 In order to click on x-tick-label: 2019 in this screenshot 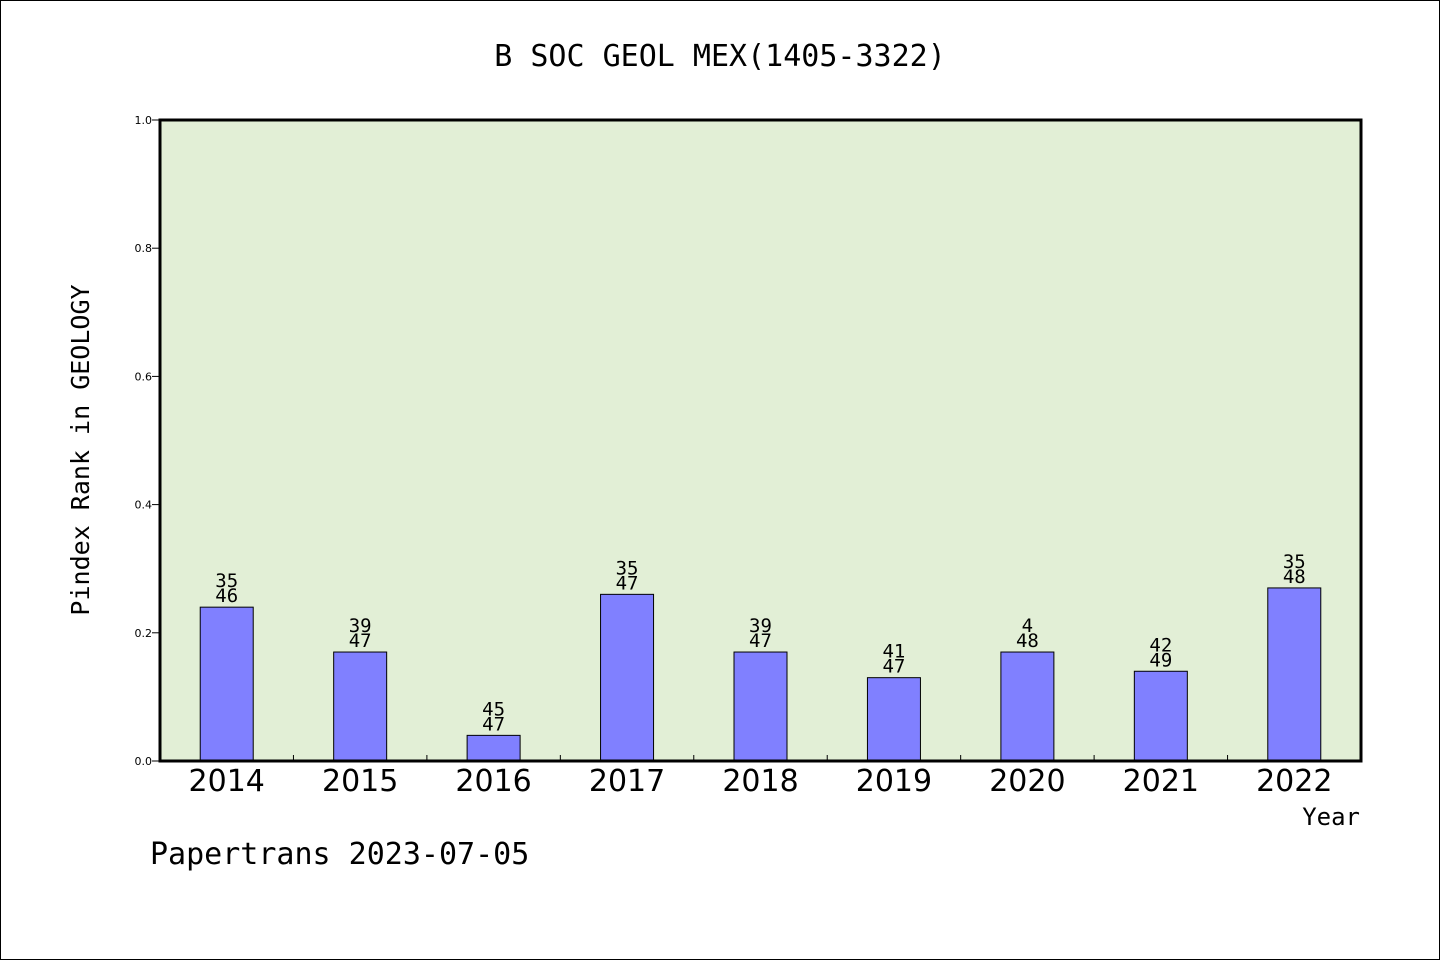, I will do `click(894, 781)`.